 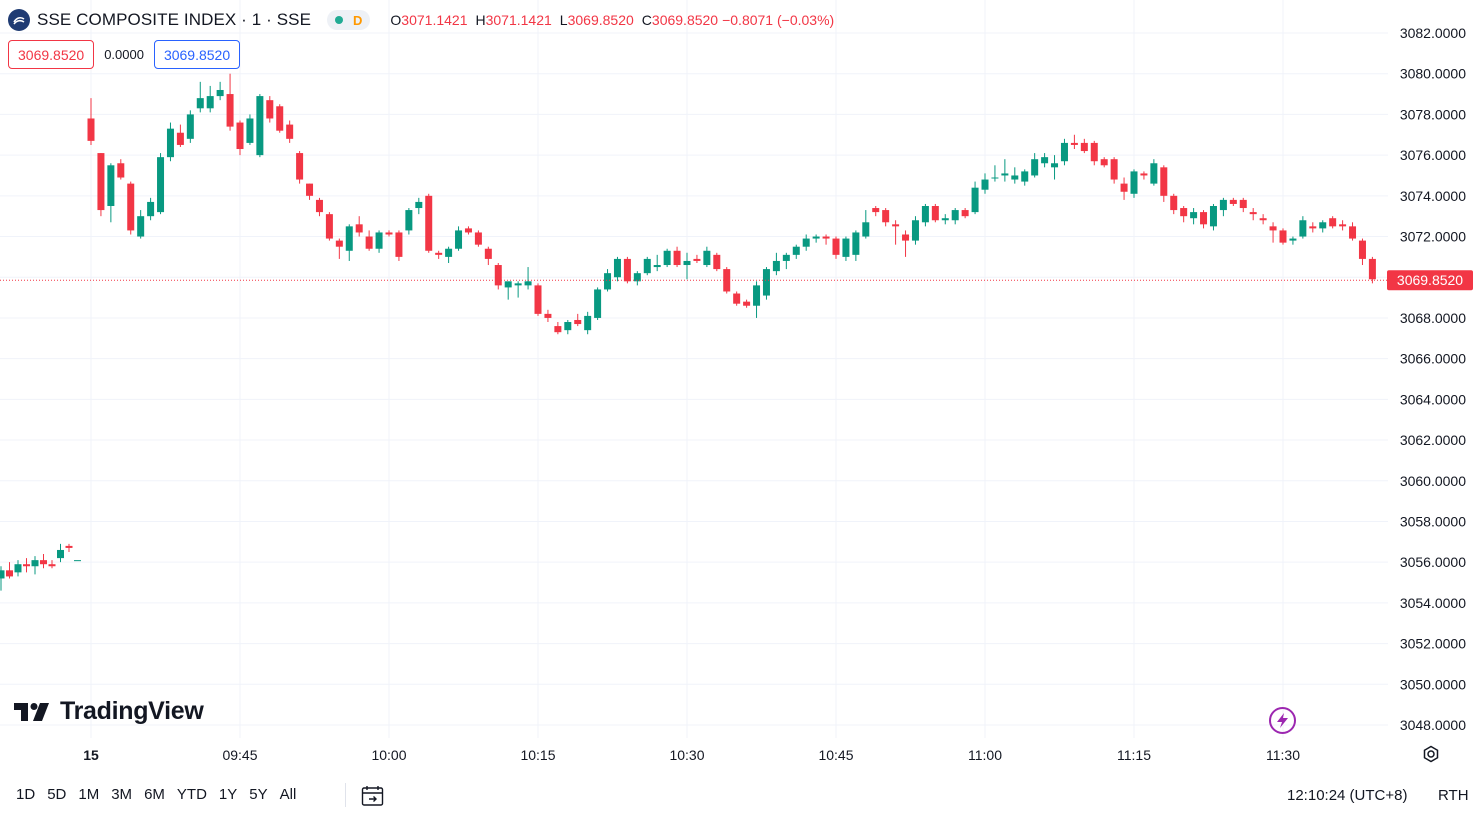 What do you see at coordinates (197, 54) in the screenshot?
I see `buy-price-button: 3069.8520` at bounding box center [197, 54].